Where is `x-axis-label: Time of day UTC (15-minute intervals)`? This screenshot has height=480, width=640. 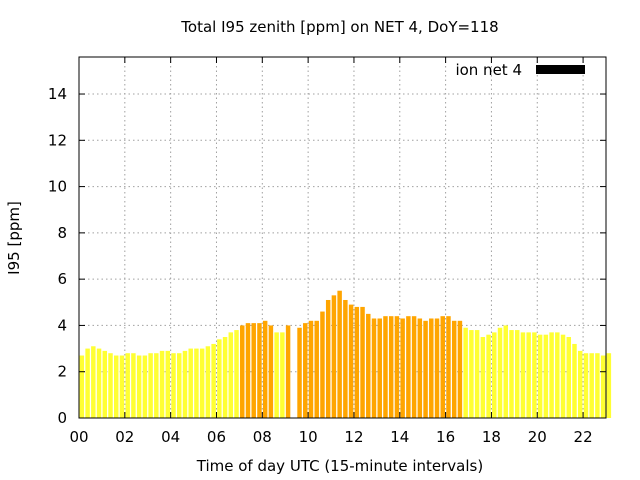
x-axis-label: Time of day UTC (15-minute intervals) is located at coordinates (339, 466).